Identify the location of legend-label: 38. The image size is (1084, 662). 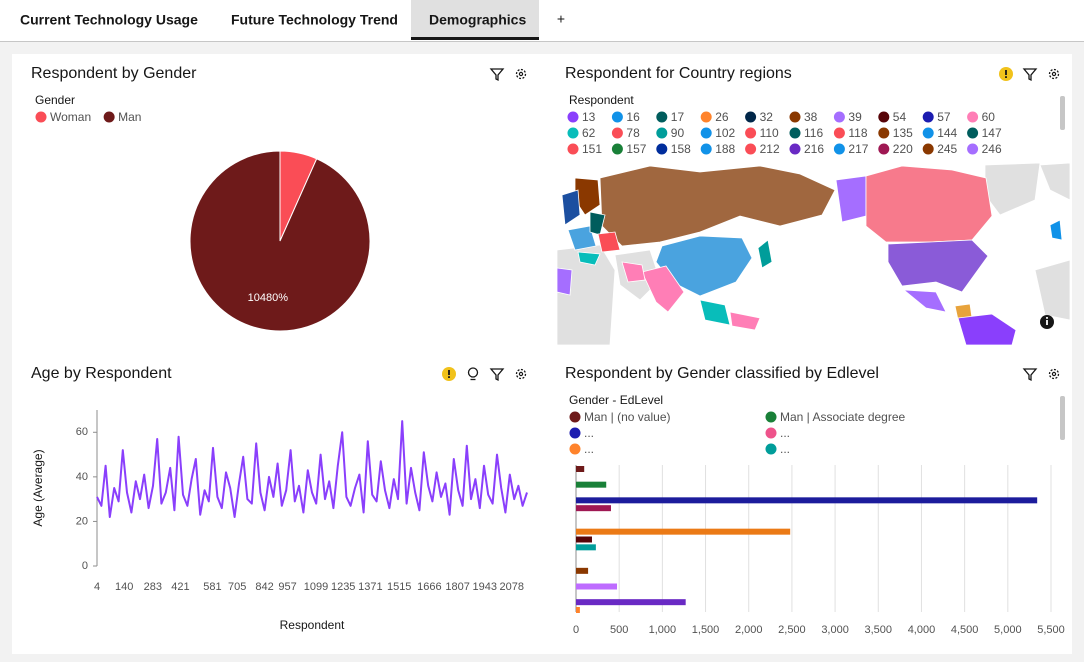
(811, 117).